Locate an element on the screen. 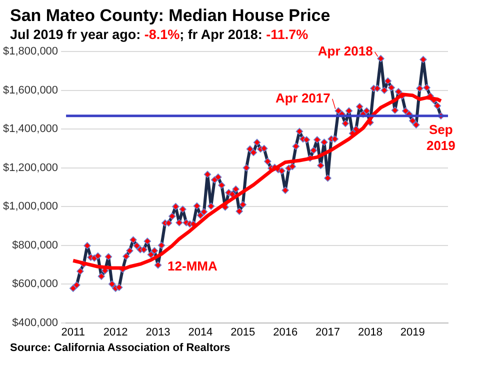 This screenshot has width=478, height=385. chart-subtitle: Jul 2019 fr year ago: -8.1%; fr Apr 2018: -11.7% is located at coordinates (159, 34).